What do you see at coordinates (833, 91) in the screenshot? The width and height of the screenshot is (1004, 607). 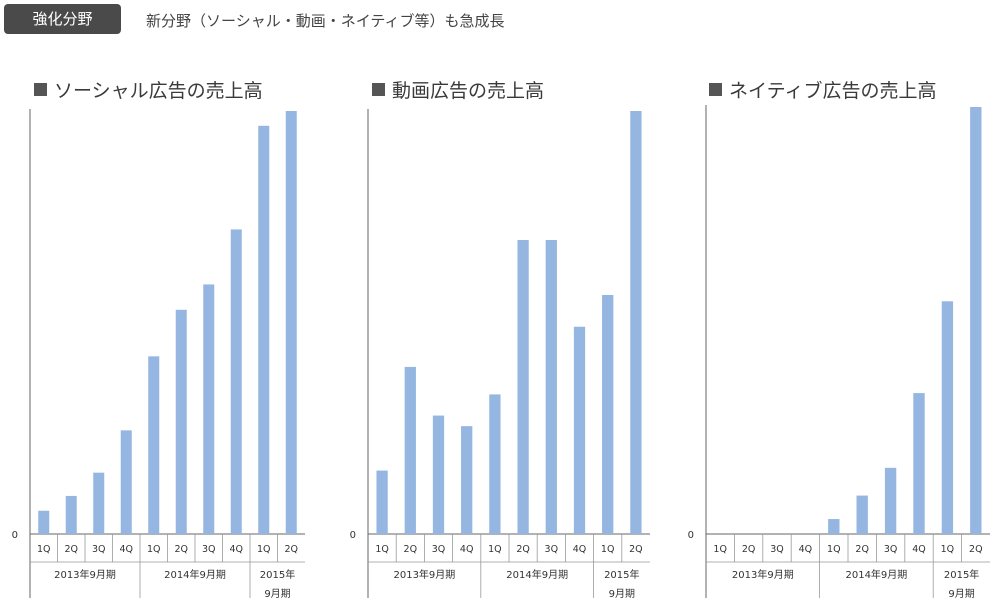 I see `chart-title-text: ネイティブ広告の売上高` at bounding box center [833, 91].